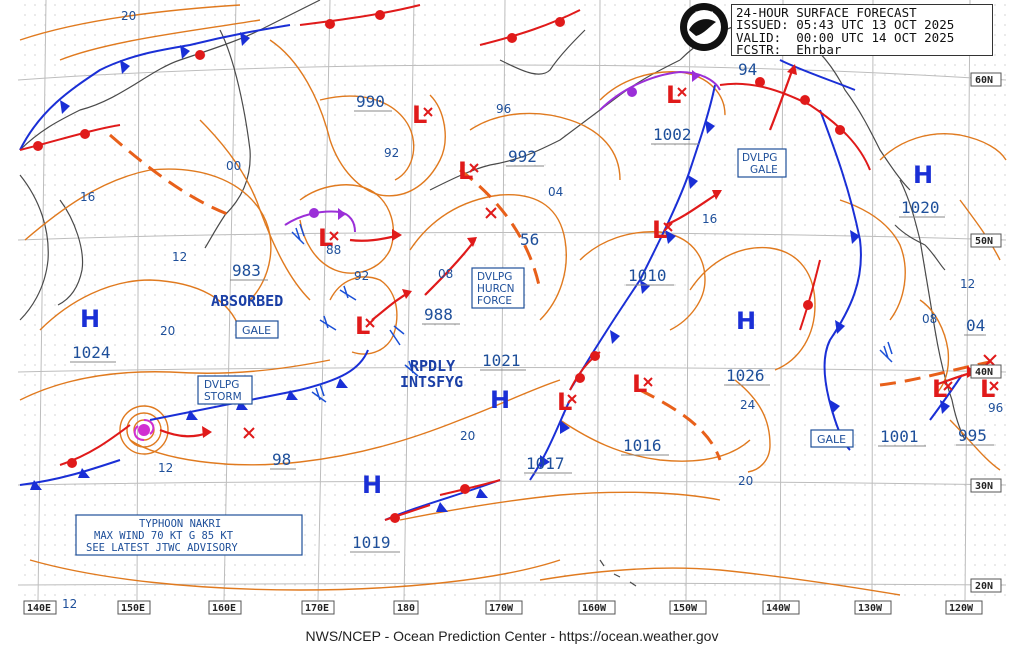 The image size is (1024, 652). Describe the element at coordinates (223, 397) in the screenshot. I see `svg-text: STORM` at that location.